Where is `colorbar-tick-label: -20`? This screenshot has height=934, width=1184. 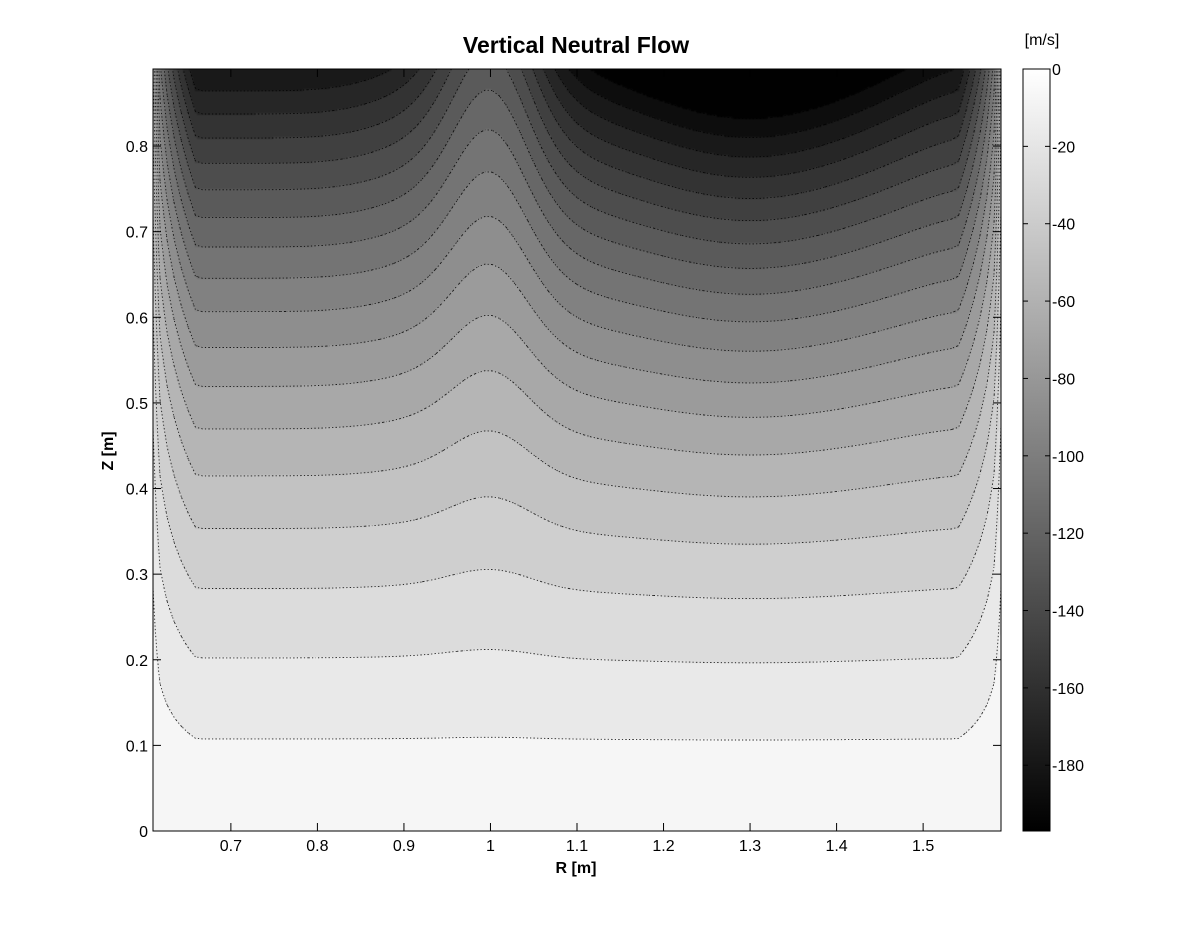 colorbar-tick-label: -20 is located at coordinates (1063, 147).